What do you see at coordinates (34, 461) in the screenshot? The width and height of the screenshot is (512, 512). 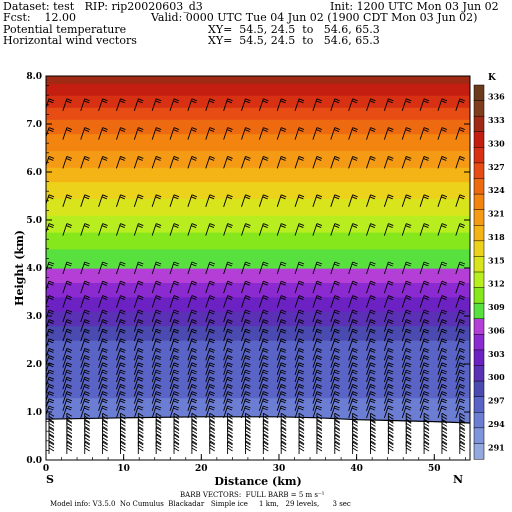 I see `y-tick-label: 0.0` at bounding box center [34, 461].